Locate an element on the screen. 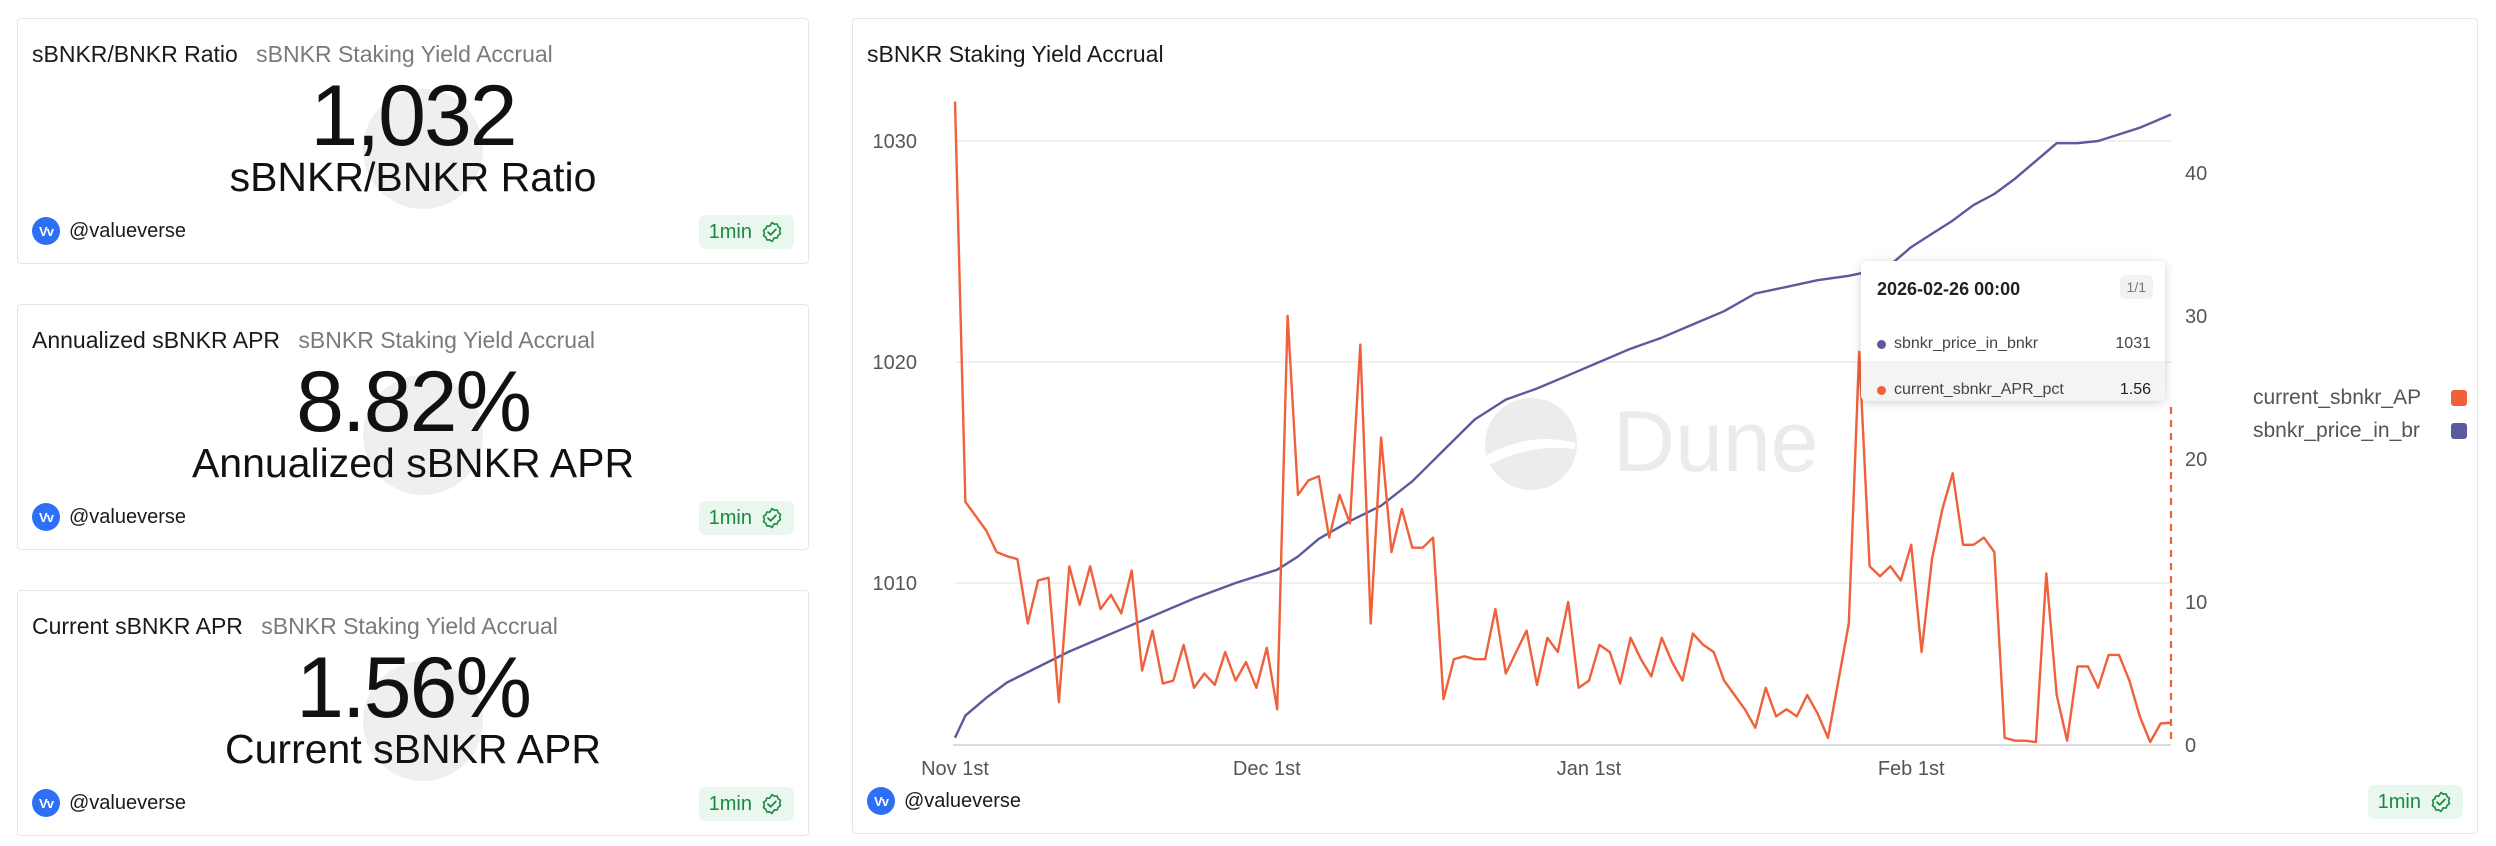  counter-value: 1,032 is located at coordinates (413, 116).